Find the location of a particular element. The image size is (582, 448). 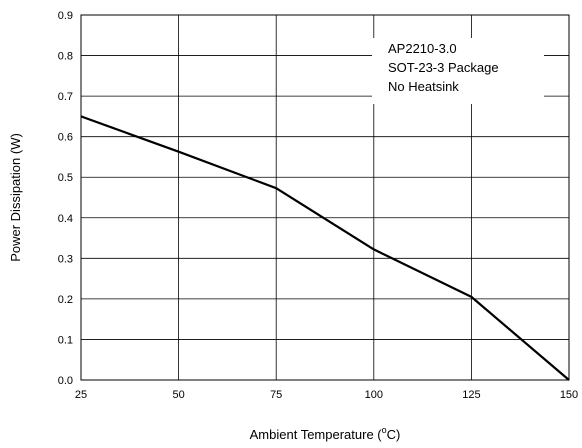

y-tick-label: 0.8 is located at coordinates (65, 57).